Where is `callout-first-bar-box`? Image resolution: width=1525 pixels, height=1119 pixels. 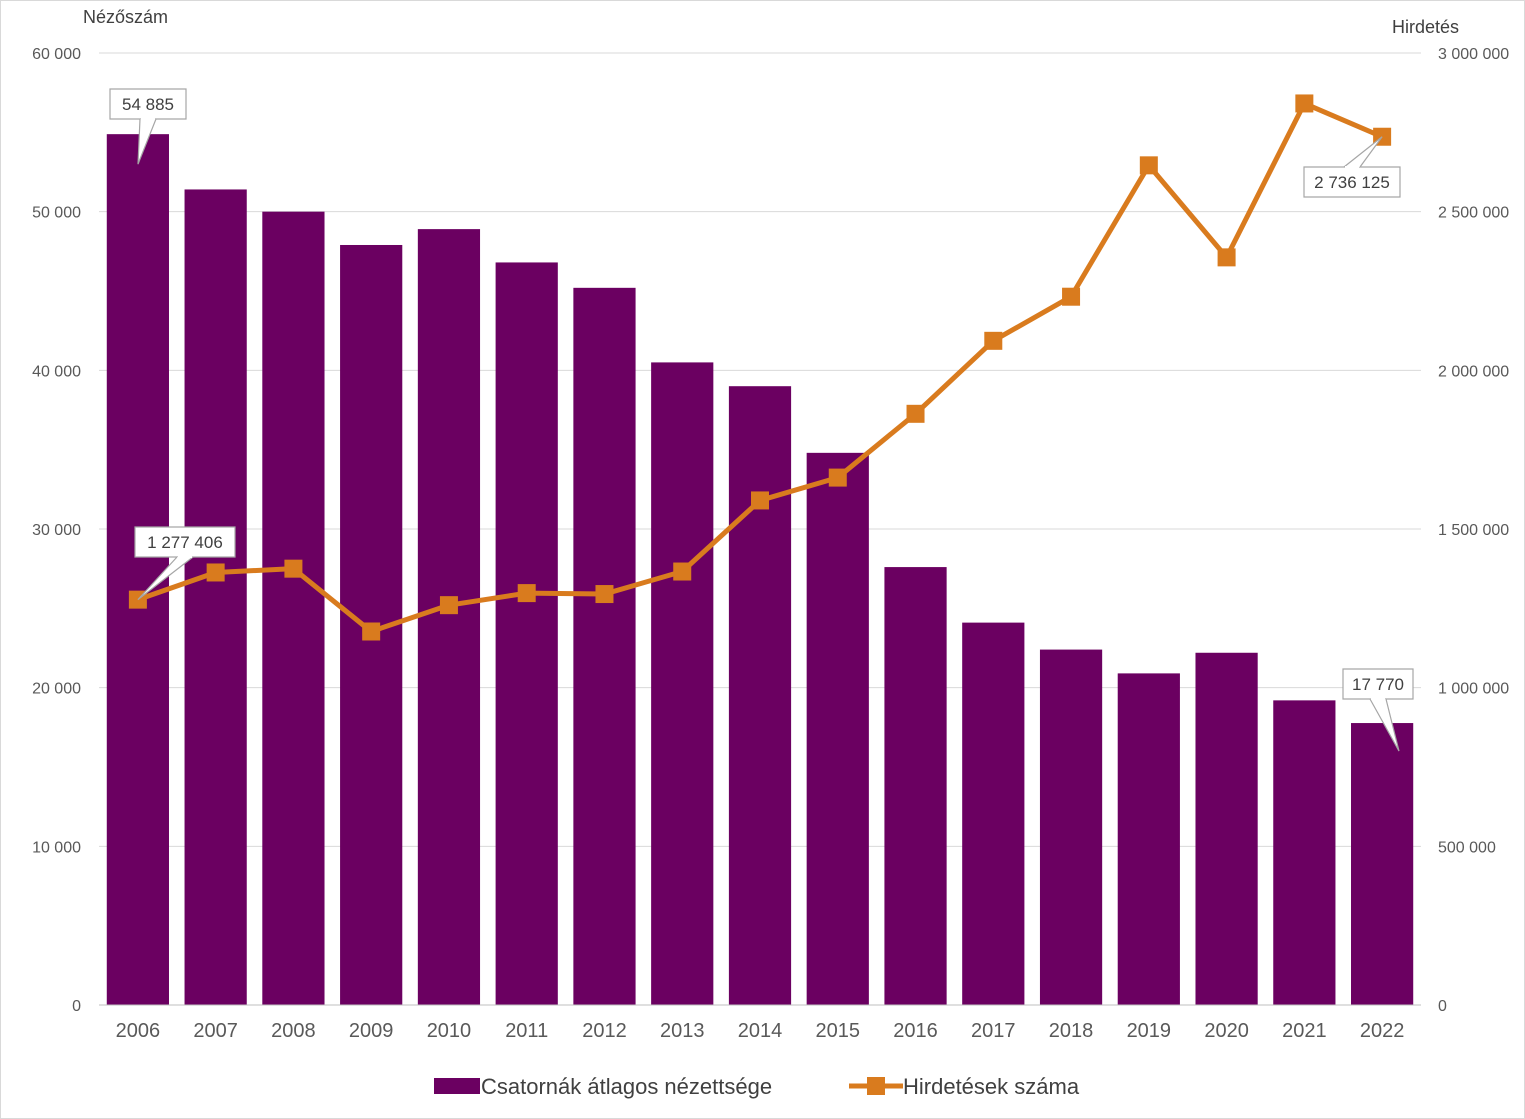
callout-first-bar-box is located at coordinates (148, 104).